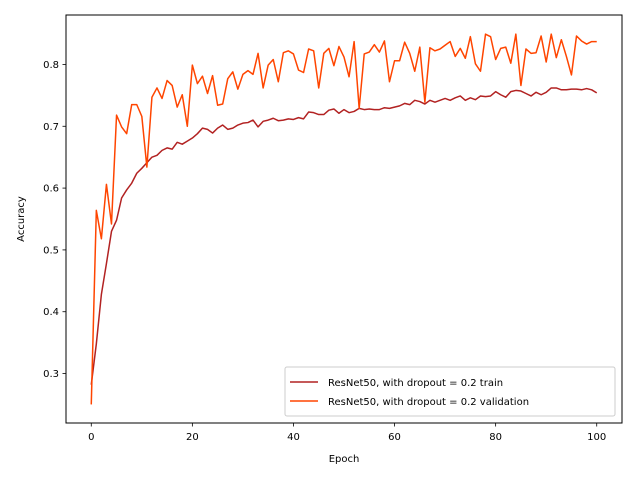 This screenshot has width=640, height=480. I want to click on y-tick-label: 0.4, so click(51, 312).